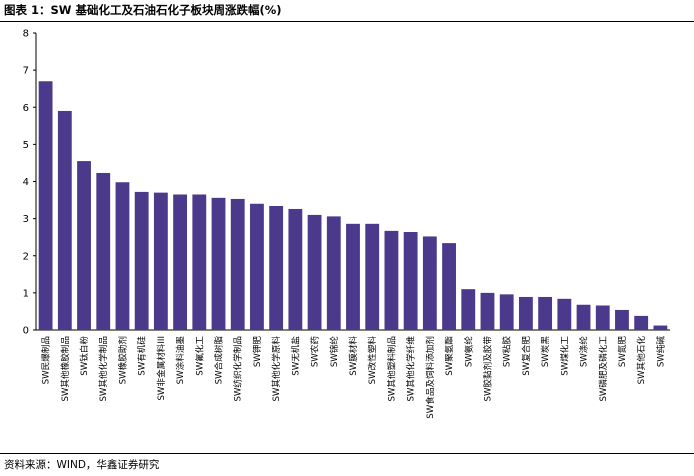 The height and width of the screenshot is (476, 694). What do you see at coordinates (26, 34) in the screenshot?
I see `y-tick-label: 8` at bounding box center [26, 34].